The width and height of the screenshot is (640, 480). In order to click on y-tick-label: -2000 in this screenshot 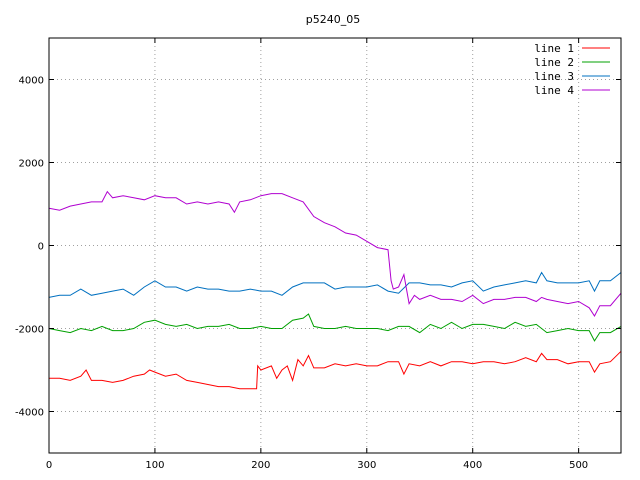, I will do `click(29, 330)`.